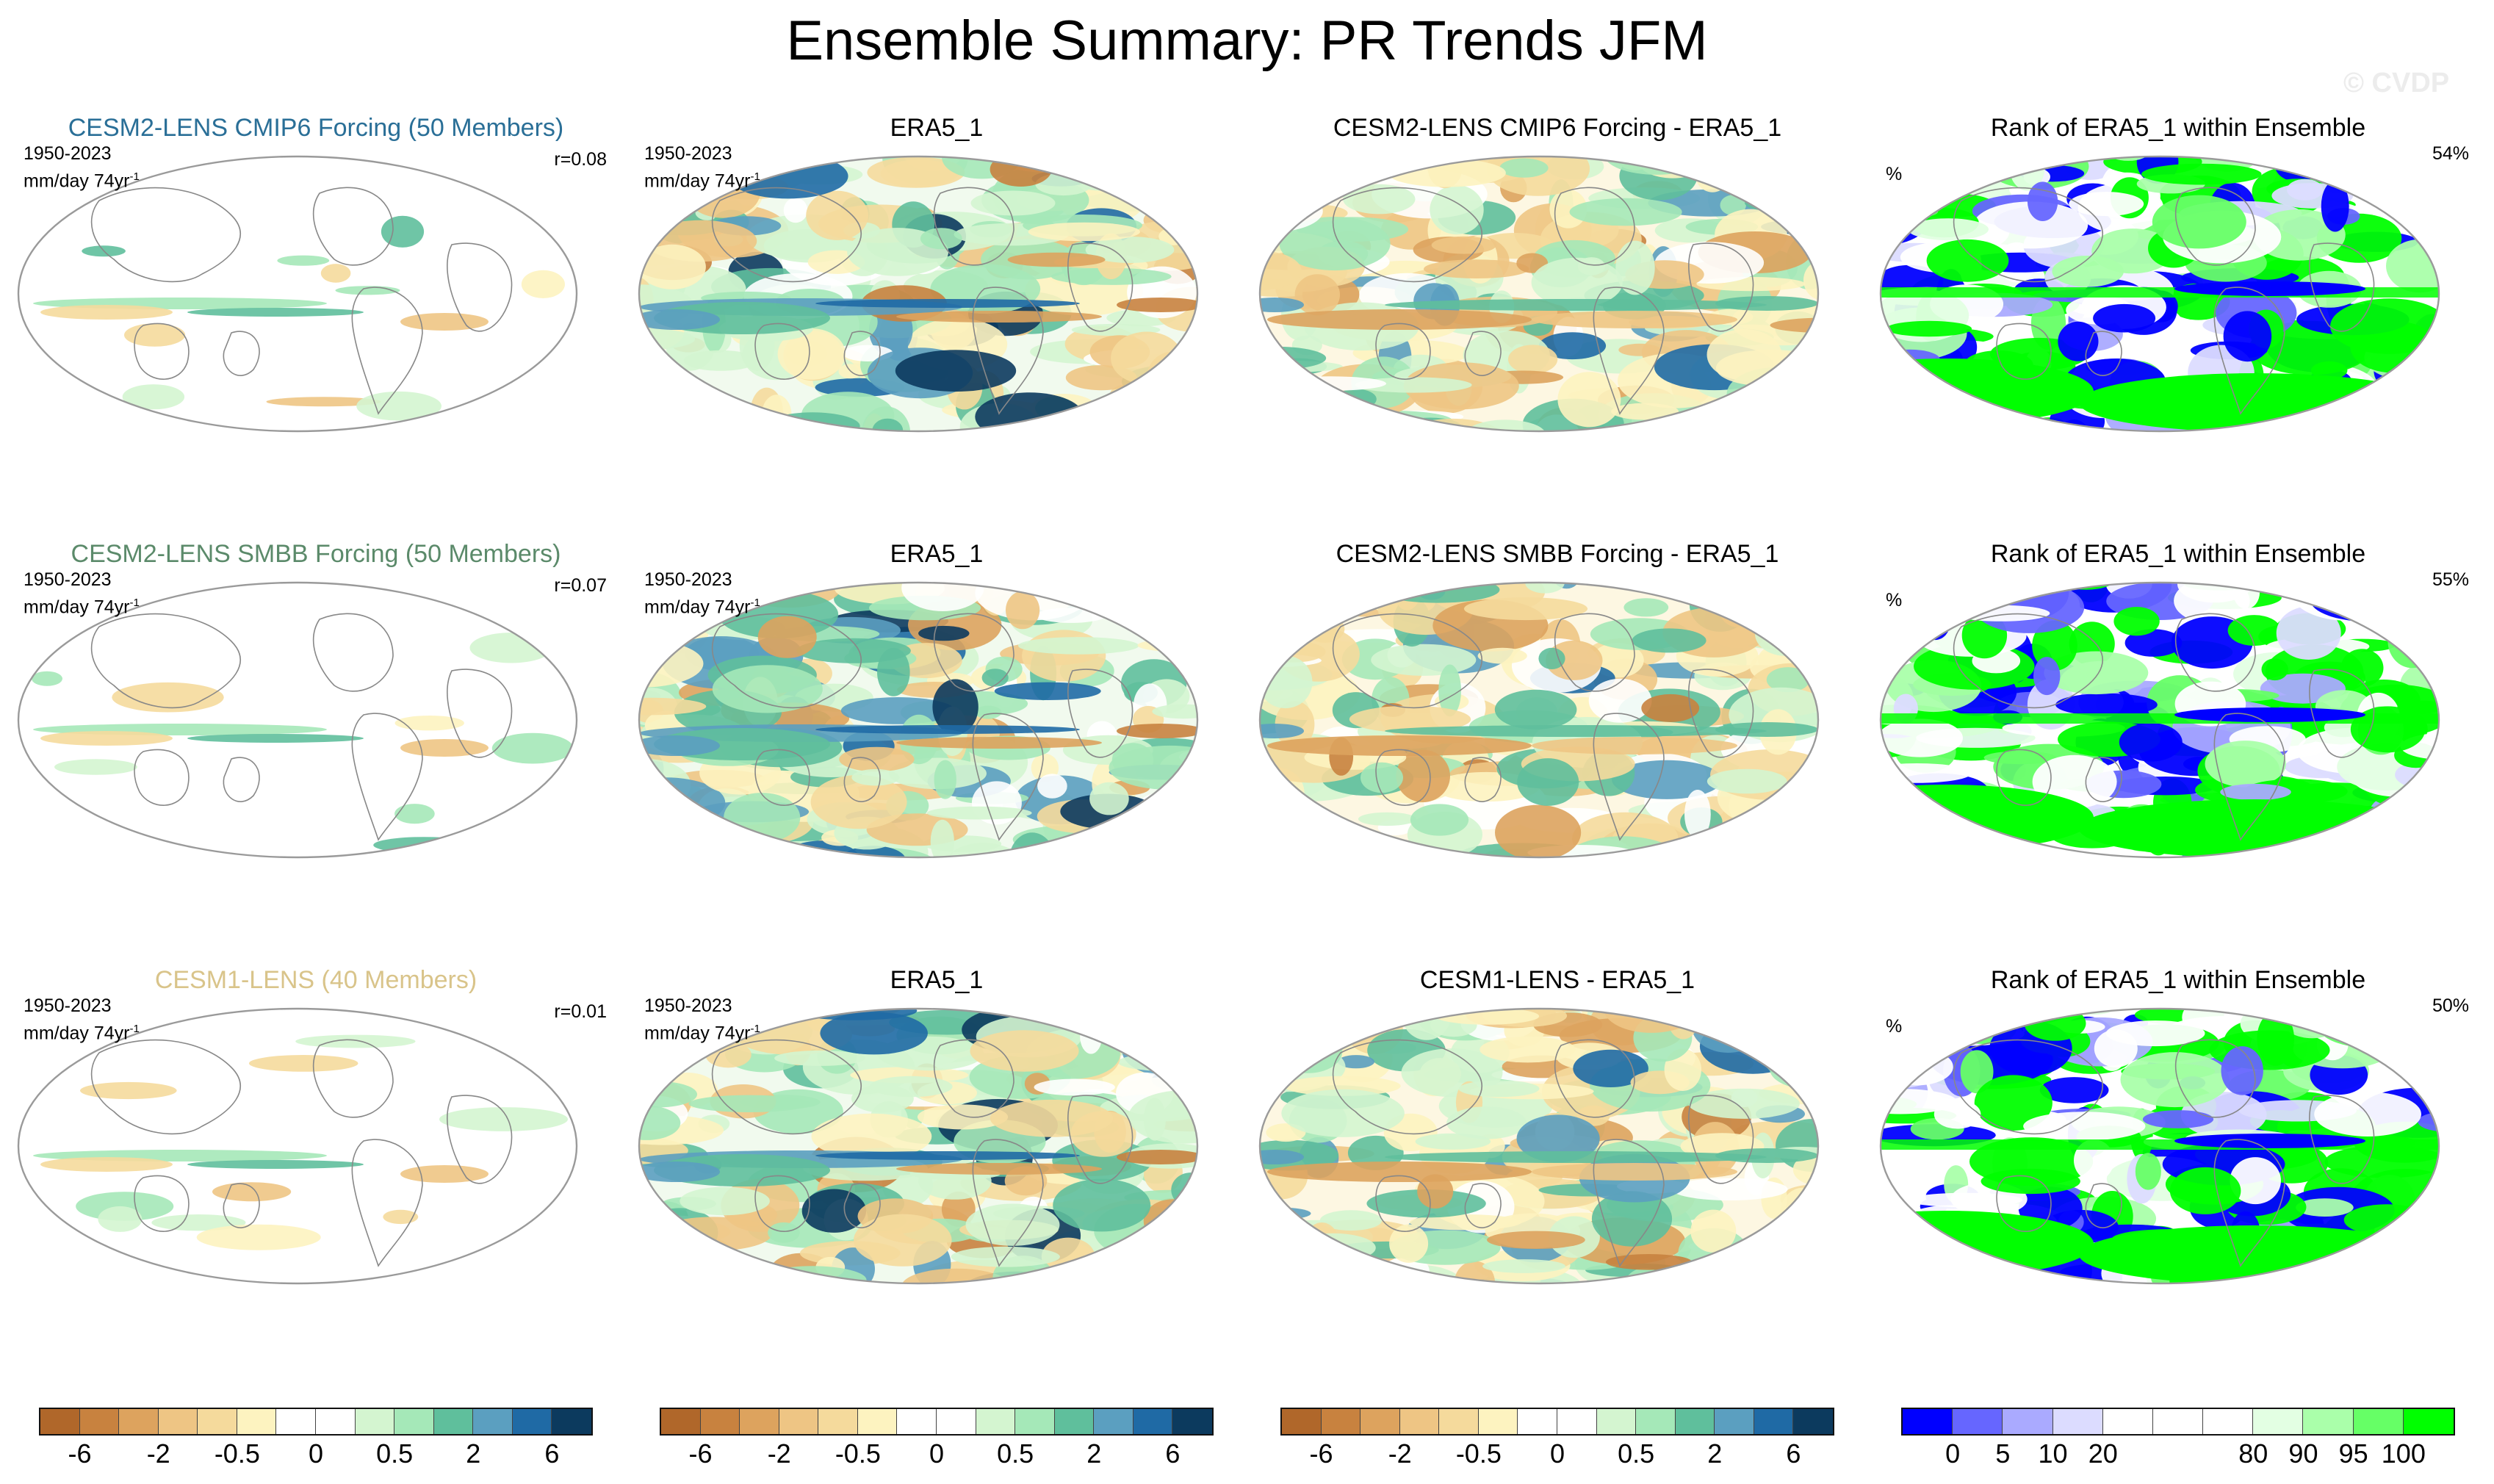 The width and height of the screenshot is (2494, 1484). Describe the element at coordinates (80, 1453) in the screenshot. I see `colorbar-tick-label: -6` at that location.